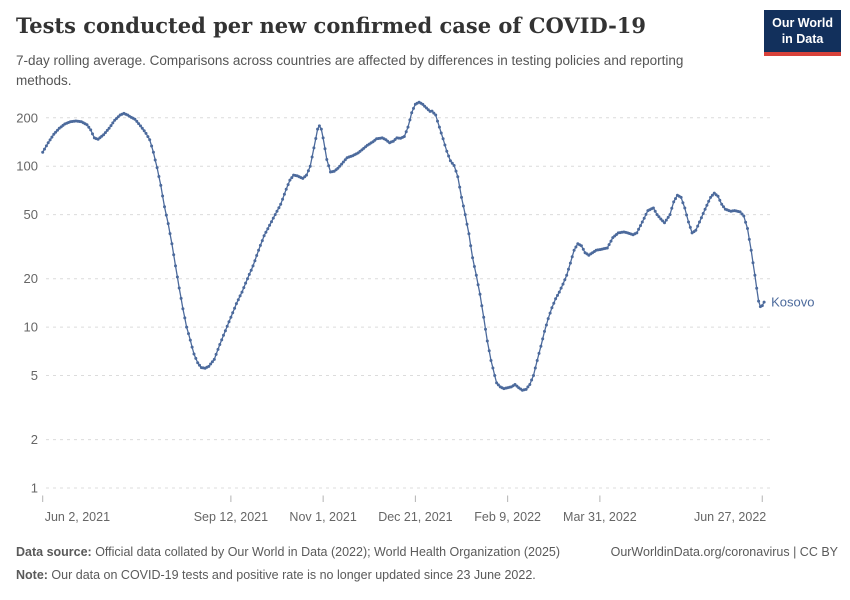 This screenshot has width=850, height=600. I want to click on y-tick-label: 100, so click(27, 166).